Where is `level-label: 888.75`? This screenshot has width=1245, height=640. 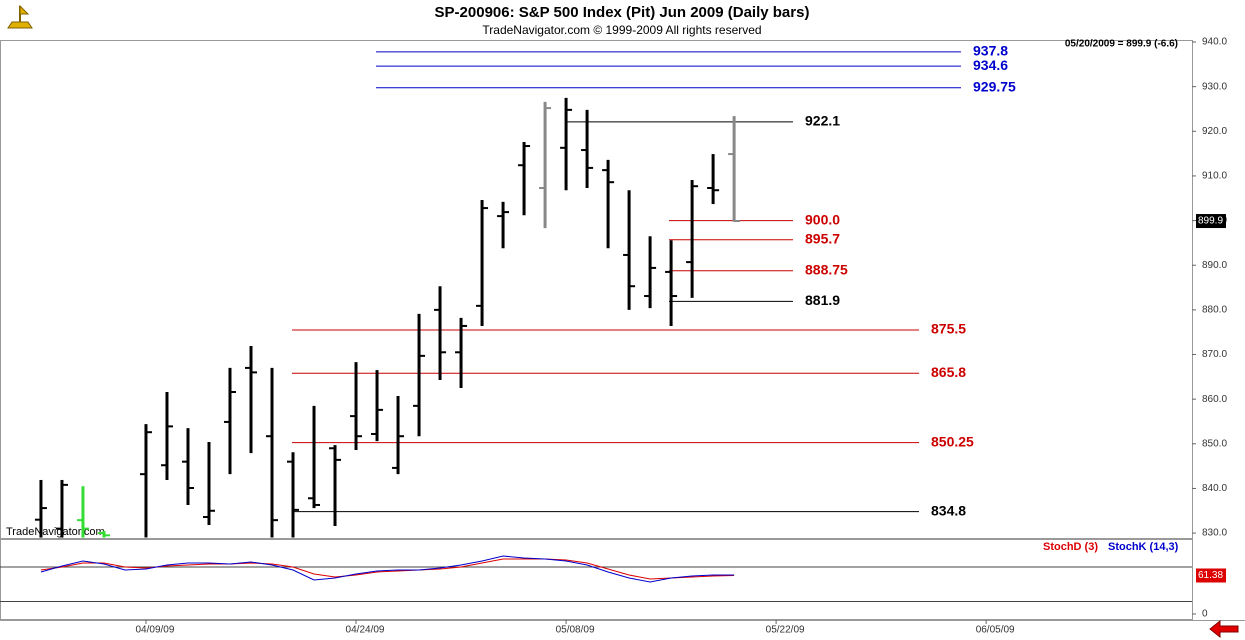 level-label: 888.75 is located at coordinates (826, 270).